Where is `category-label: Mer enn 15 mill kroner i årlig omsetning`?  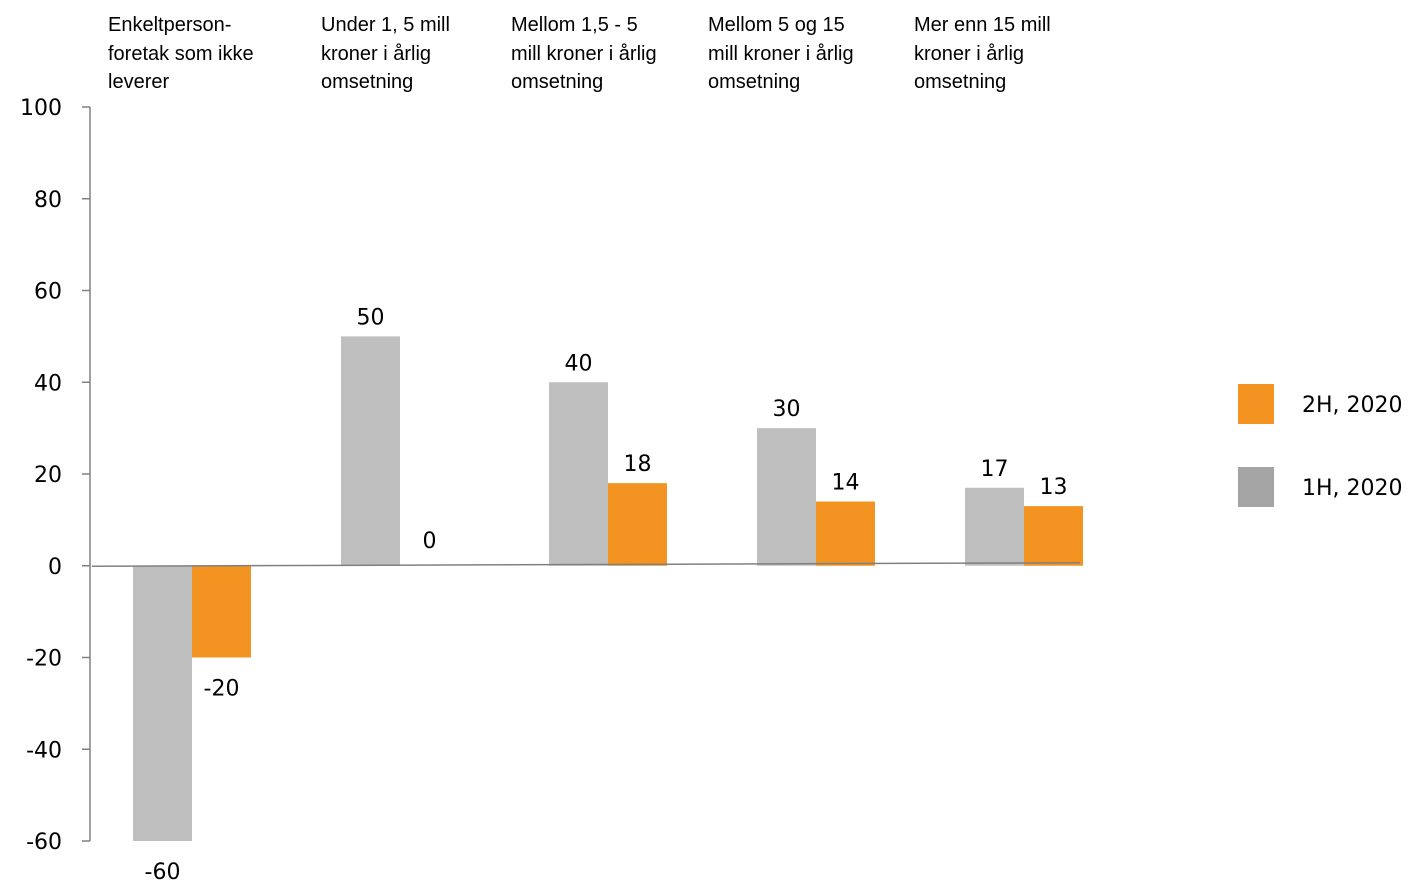 category-label: Mer enn 15 mill kroner i årlig omsetning is located at coordinates (982, 53).